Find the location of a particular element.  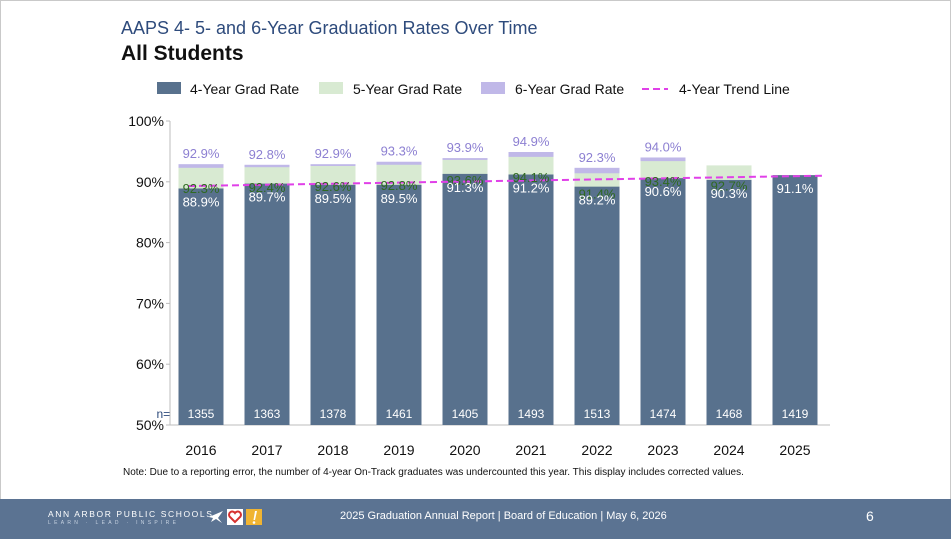

trend-line is located at coordinates (505, 181).